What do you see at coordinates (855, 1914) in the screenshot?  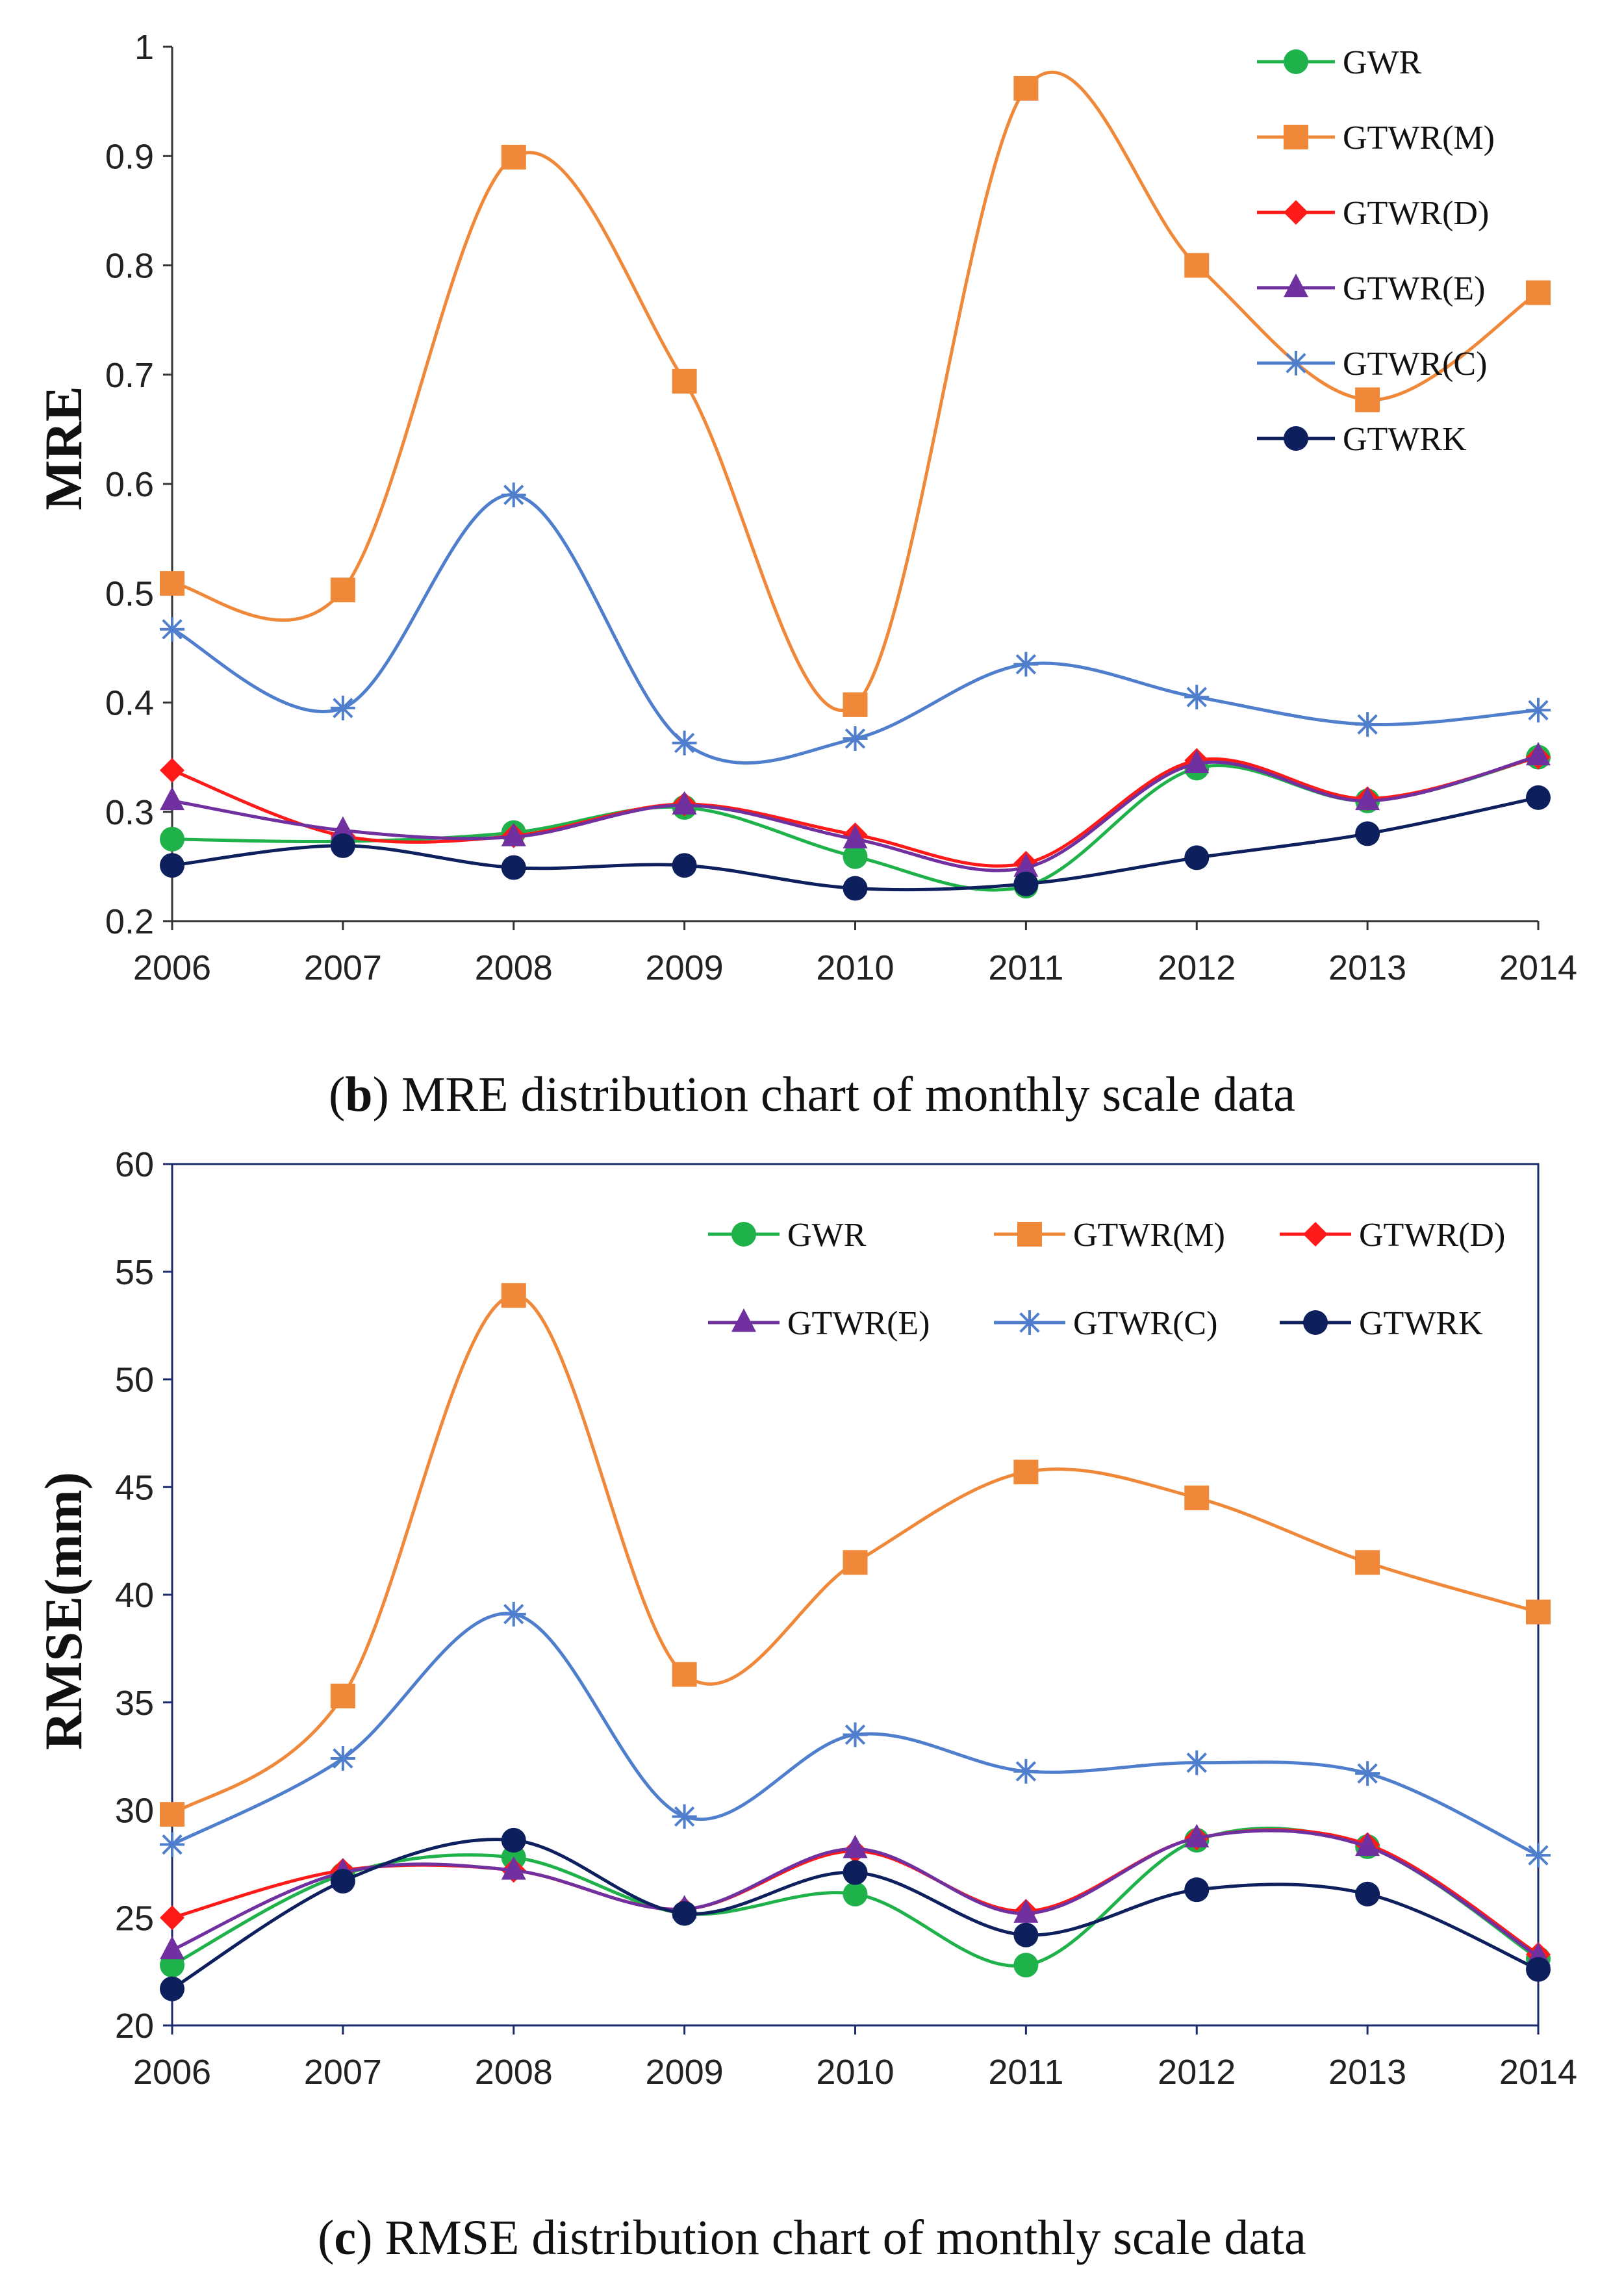 I see `rmse-series-gtwrk` at bounding box center [855, 1914].